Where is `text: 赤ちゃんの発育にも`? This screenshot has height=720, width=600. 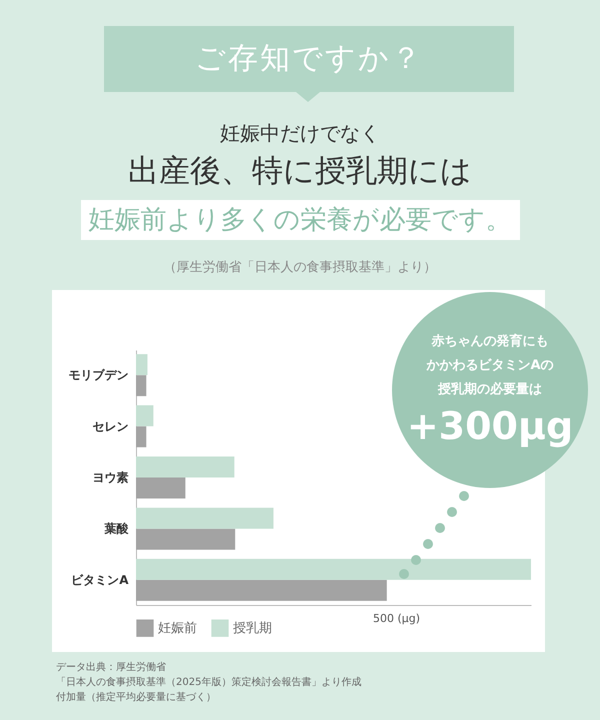
text: 赤ちゃんの発育にも is located at coordinates (490, 341).